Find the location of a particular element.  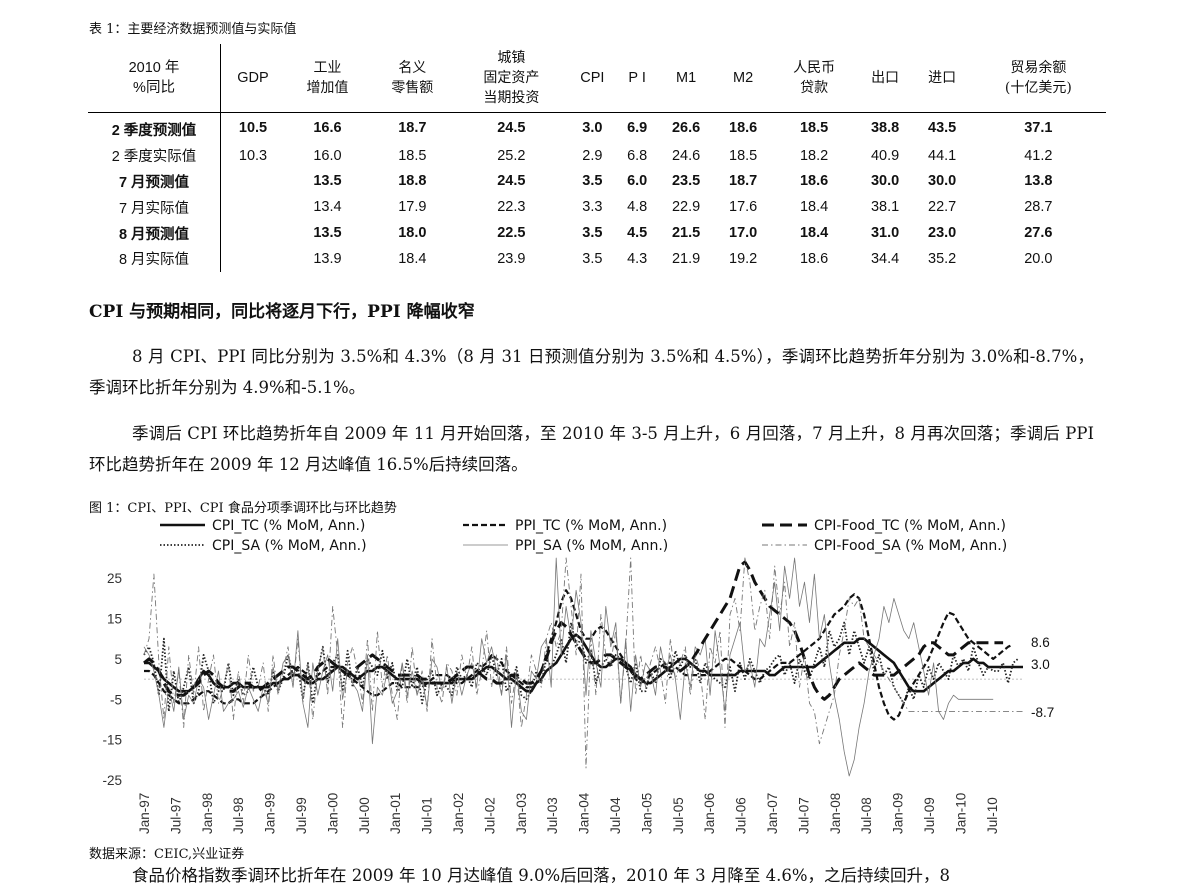

column-header-line: 出口 is located at coordinates (885, 78).